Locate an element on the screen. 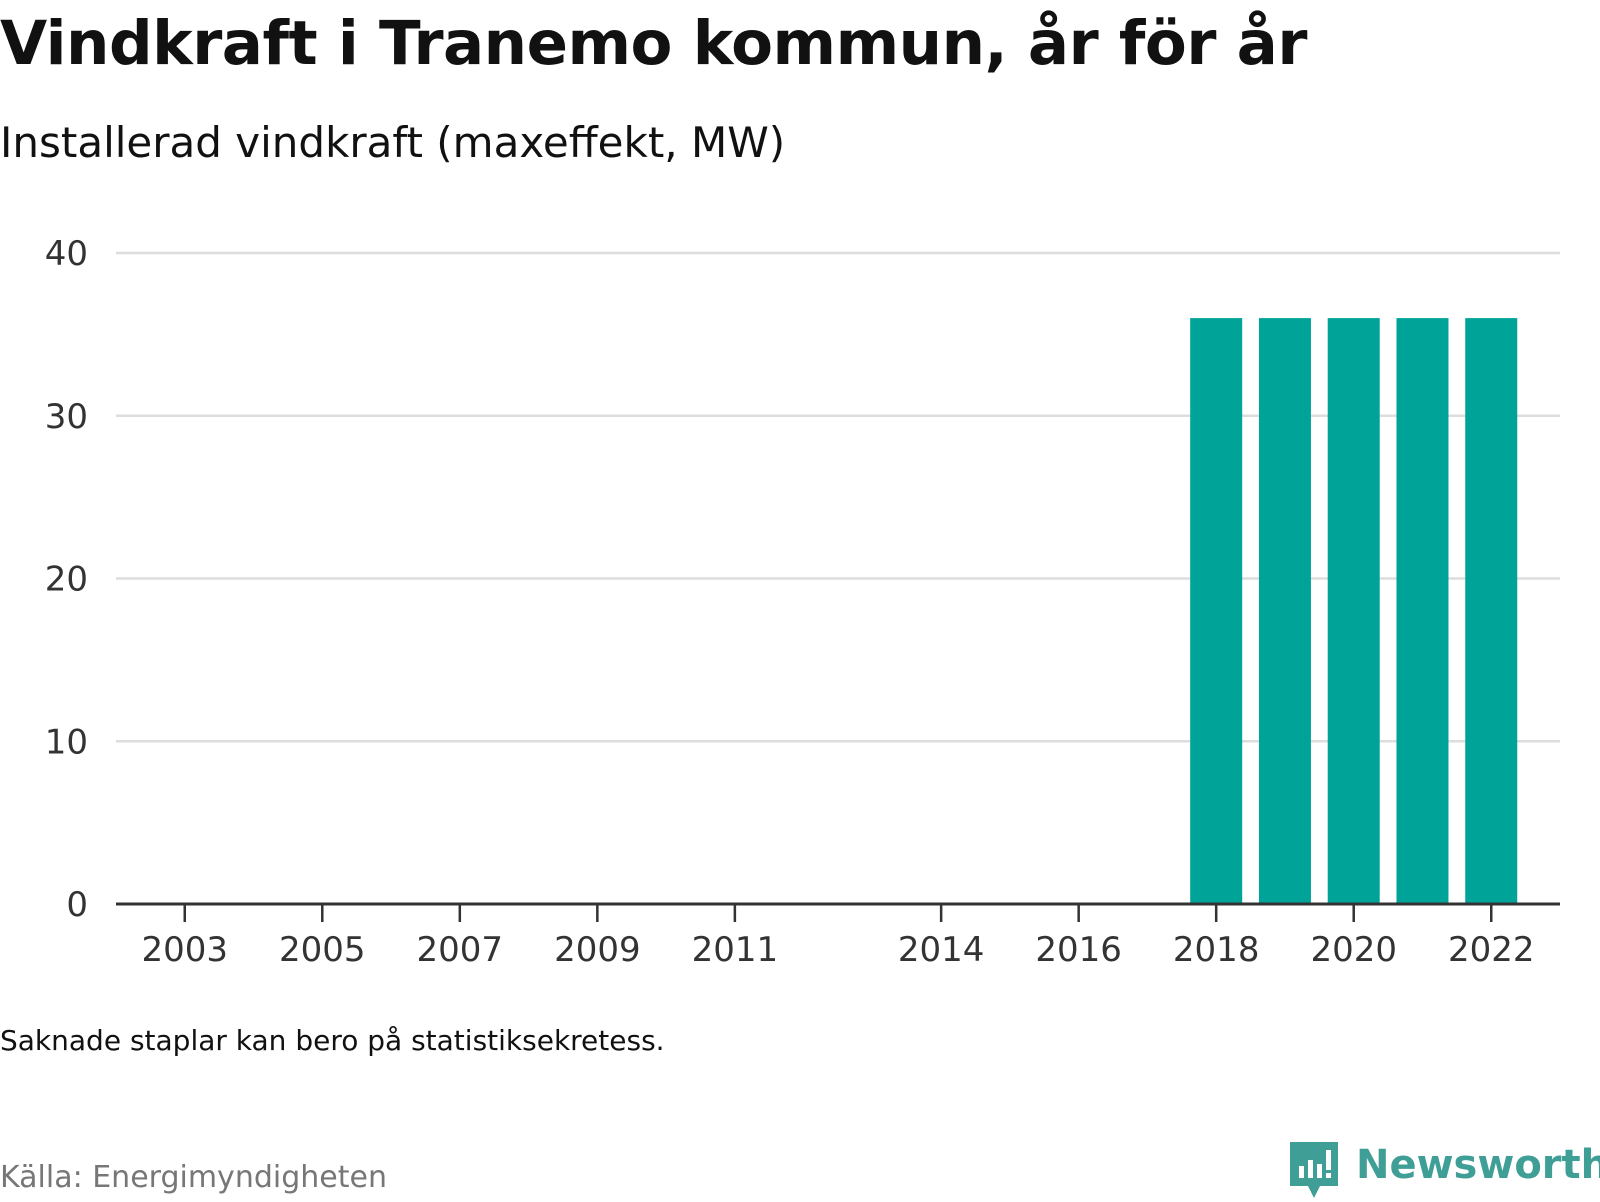 The width and height of the screenshot is (1600, 1202). y-tick-label: 40 is located at coordinates (66, 254).